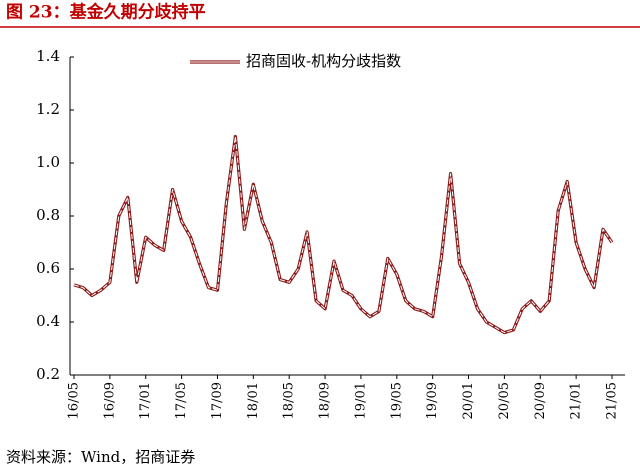 The width and height of the screenshot is (640, 472). What do you see at coordinates (540, 400) in the screenshot?
I see `x-tick-label: 20/09` at bounding box center [540, 400].